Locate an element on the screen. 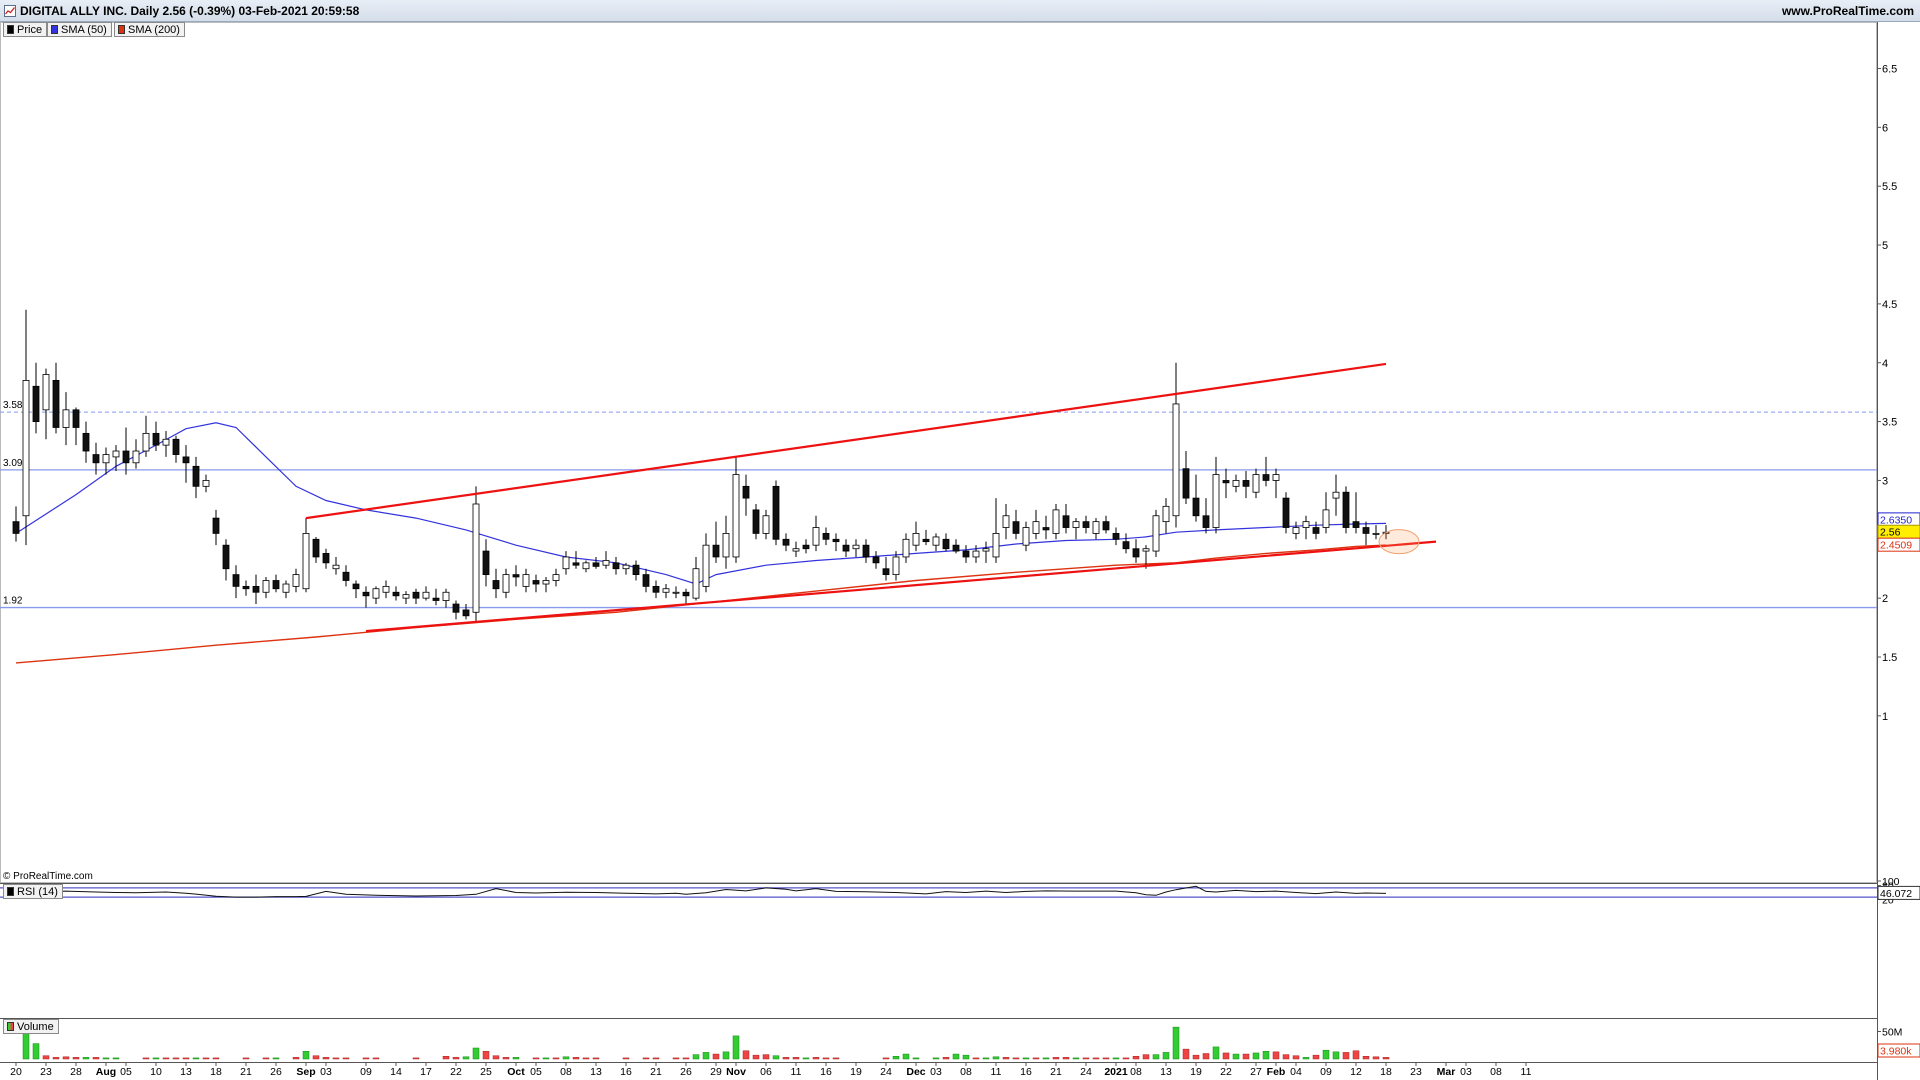  x-tick-label: 06 is located at coordinates (766, 1072).